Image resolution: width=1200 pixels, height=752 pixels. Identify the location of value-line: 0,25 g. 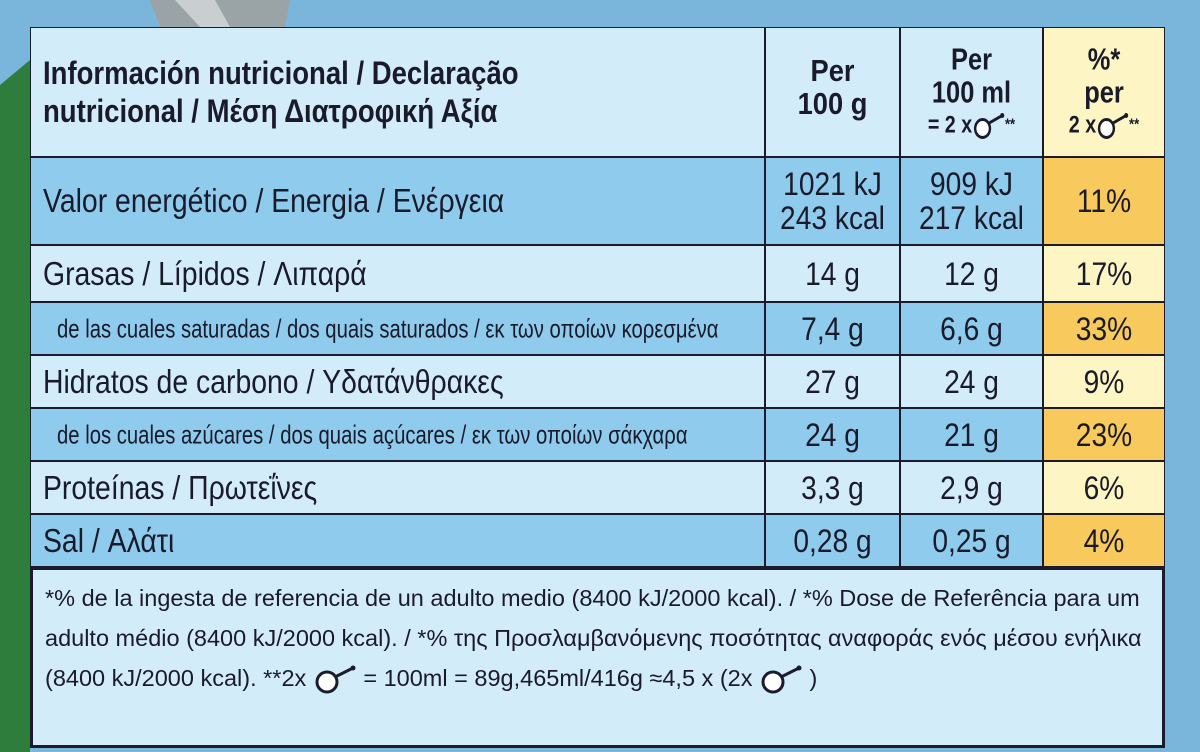
(971, 540).